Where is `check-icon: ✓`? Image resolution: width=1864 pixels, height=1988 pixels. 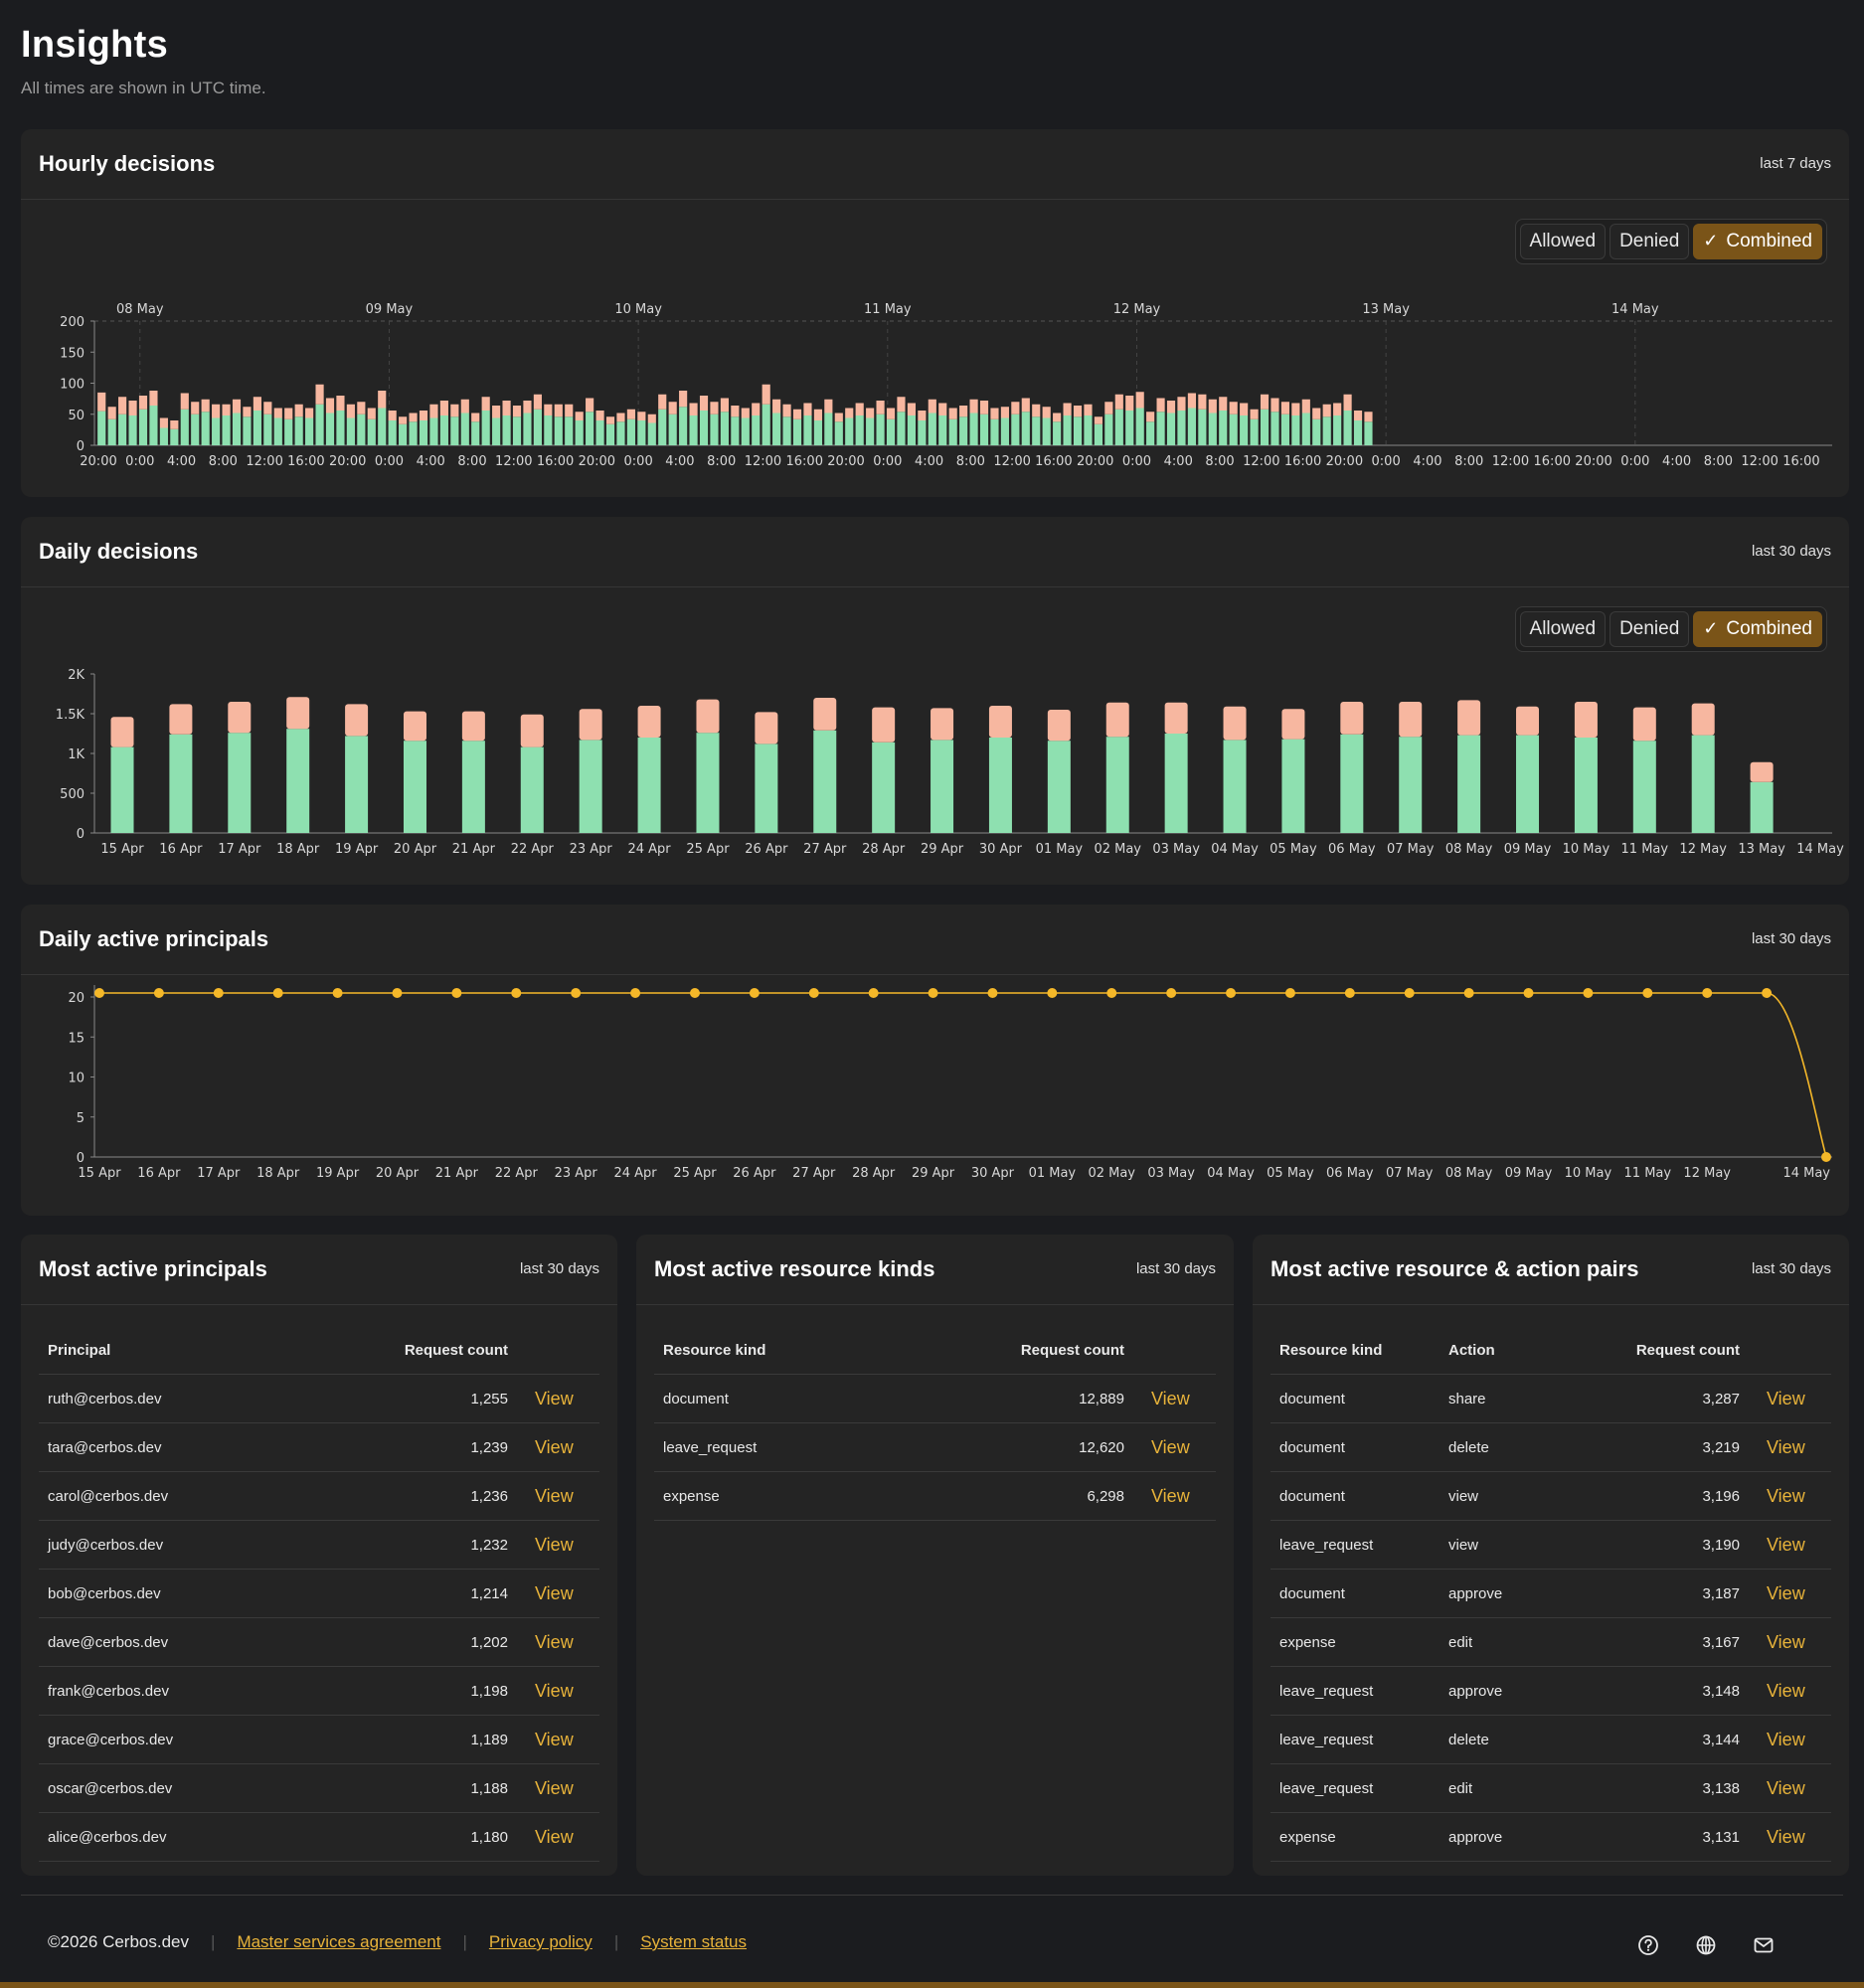
check-icon: ✓ is located at coordinates (1711, 240).